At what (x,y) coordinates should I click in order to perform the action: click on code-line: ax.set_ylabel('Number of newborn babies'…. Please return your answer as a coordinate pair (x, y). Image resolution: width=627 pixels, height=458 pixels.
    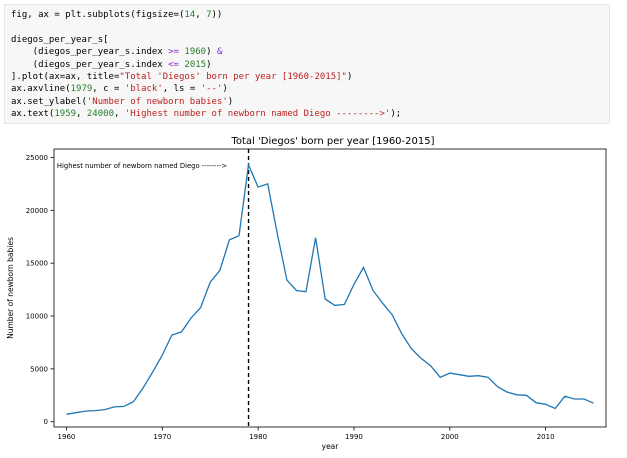
    Looking at the image, I should click on (307, 102).